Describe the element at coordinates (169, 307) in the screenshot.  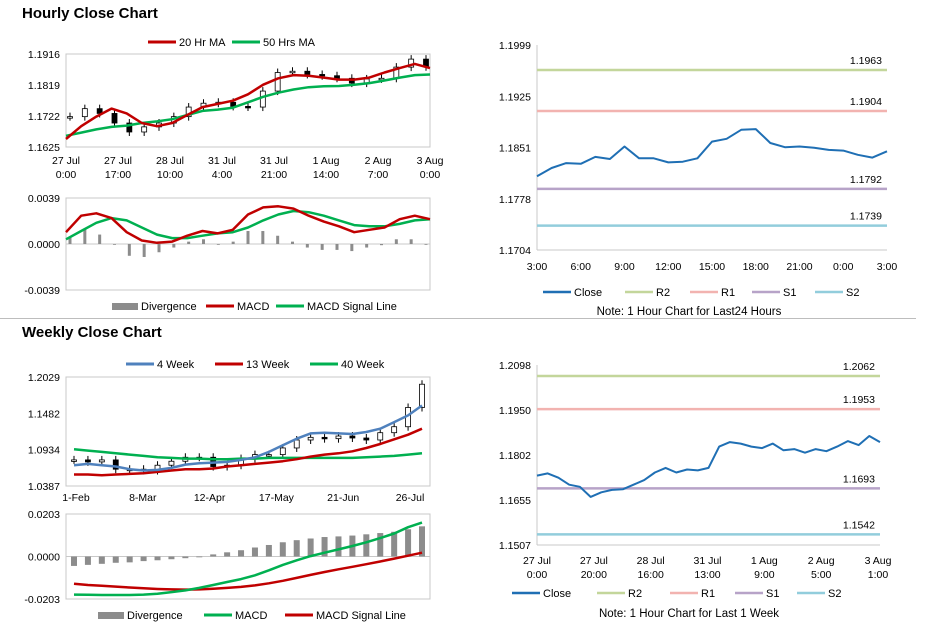
I see `hourly-macd-legend-divergence-label: Divergence` at that location.